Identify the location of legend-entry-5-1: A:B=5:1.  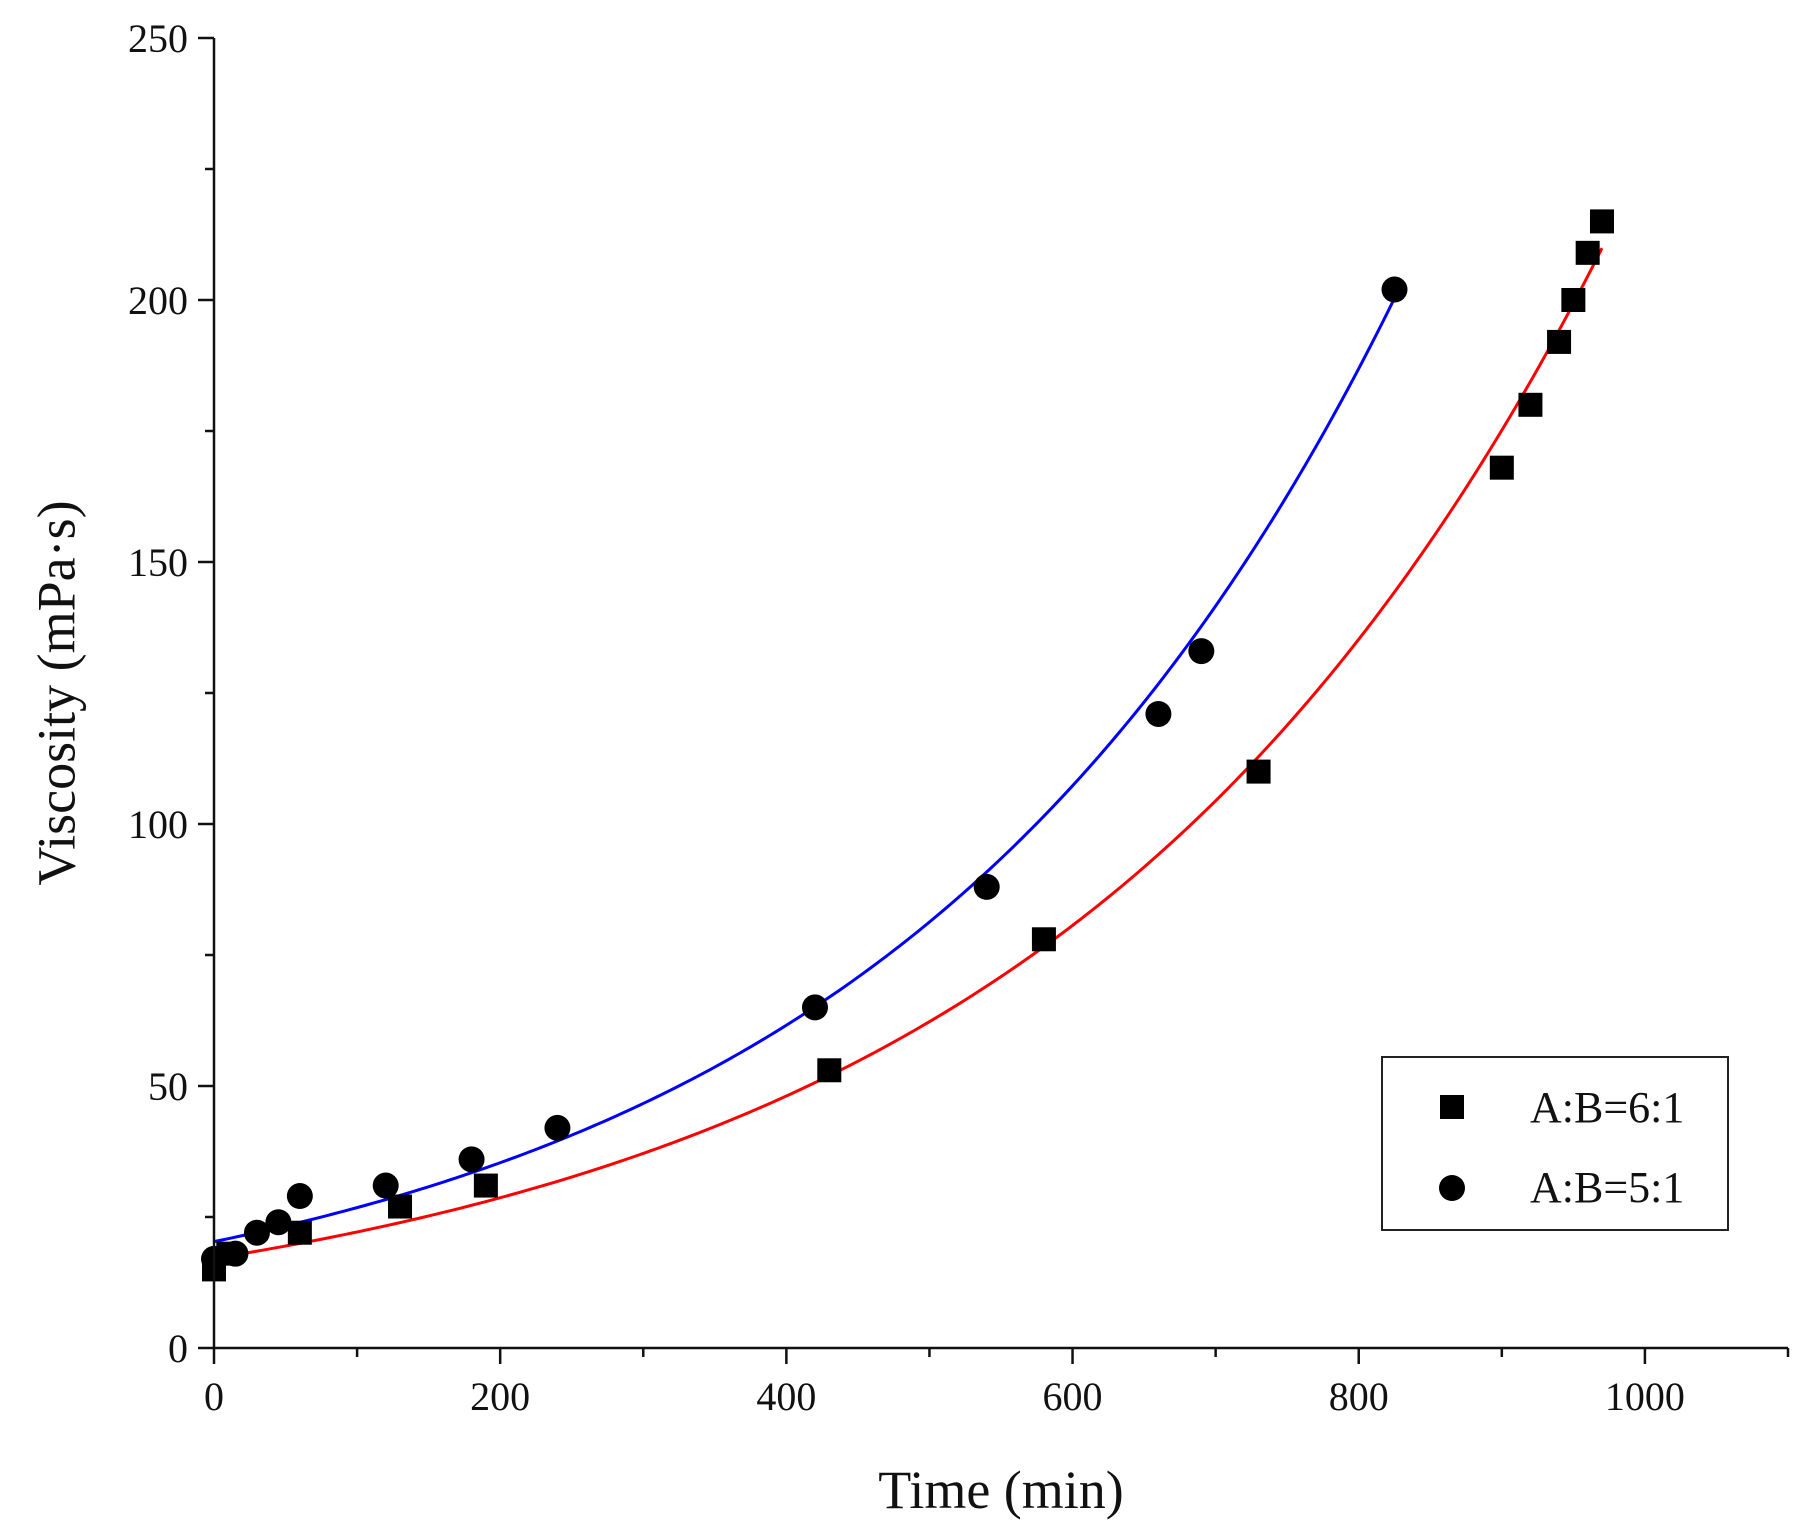
(1607, 1187).